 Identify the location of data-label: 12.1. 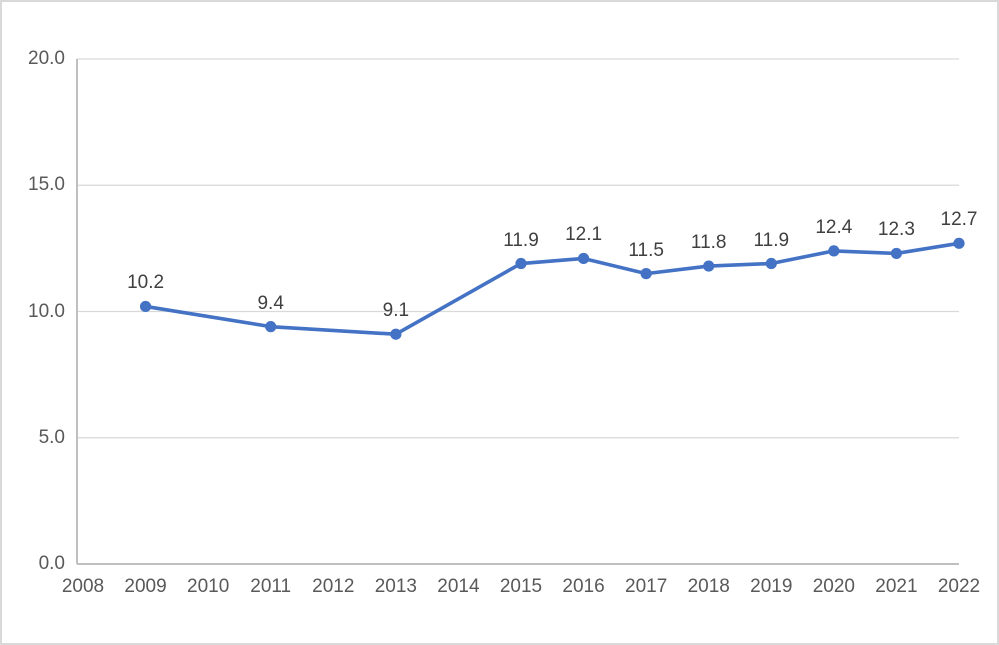
(584, 235).